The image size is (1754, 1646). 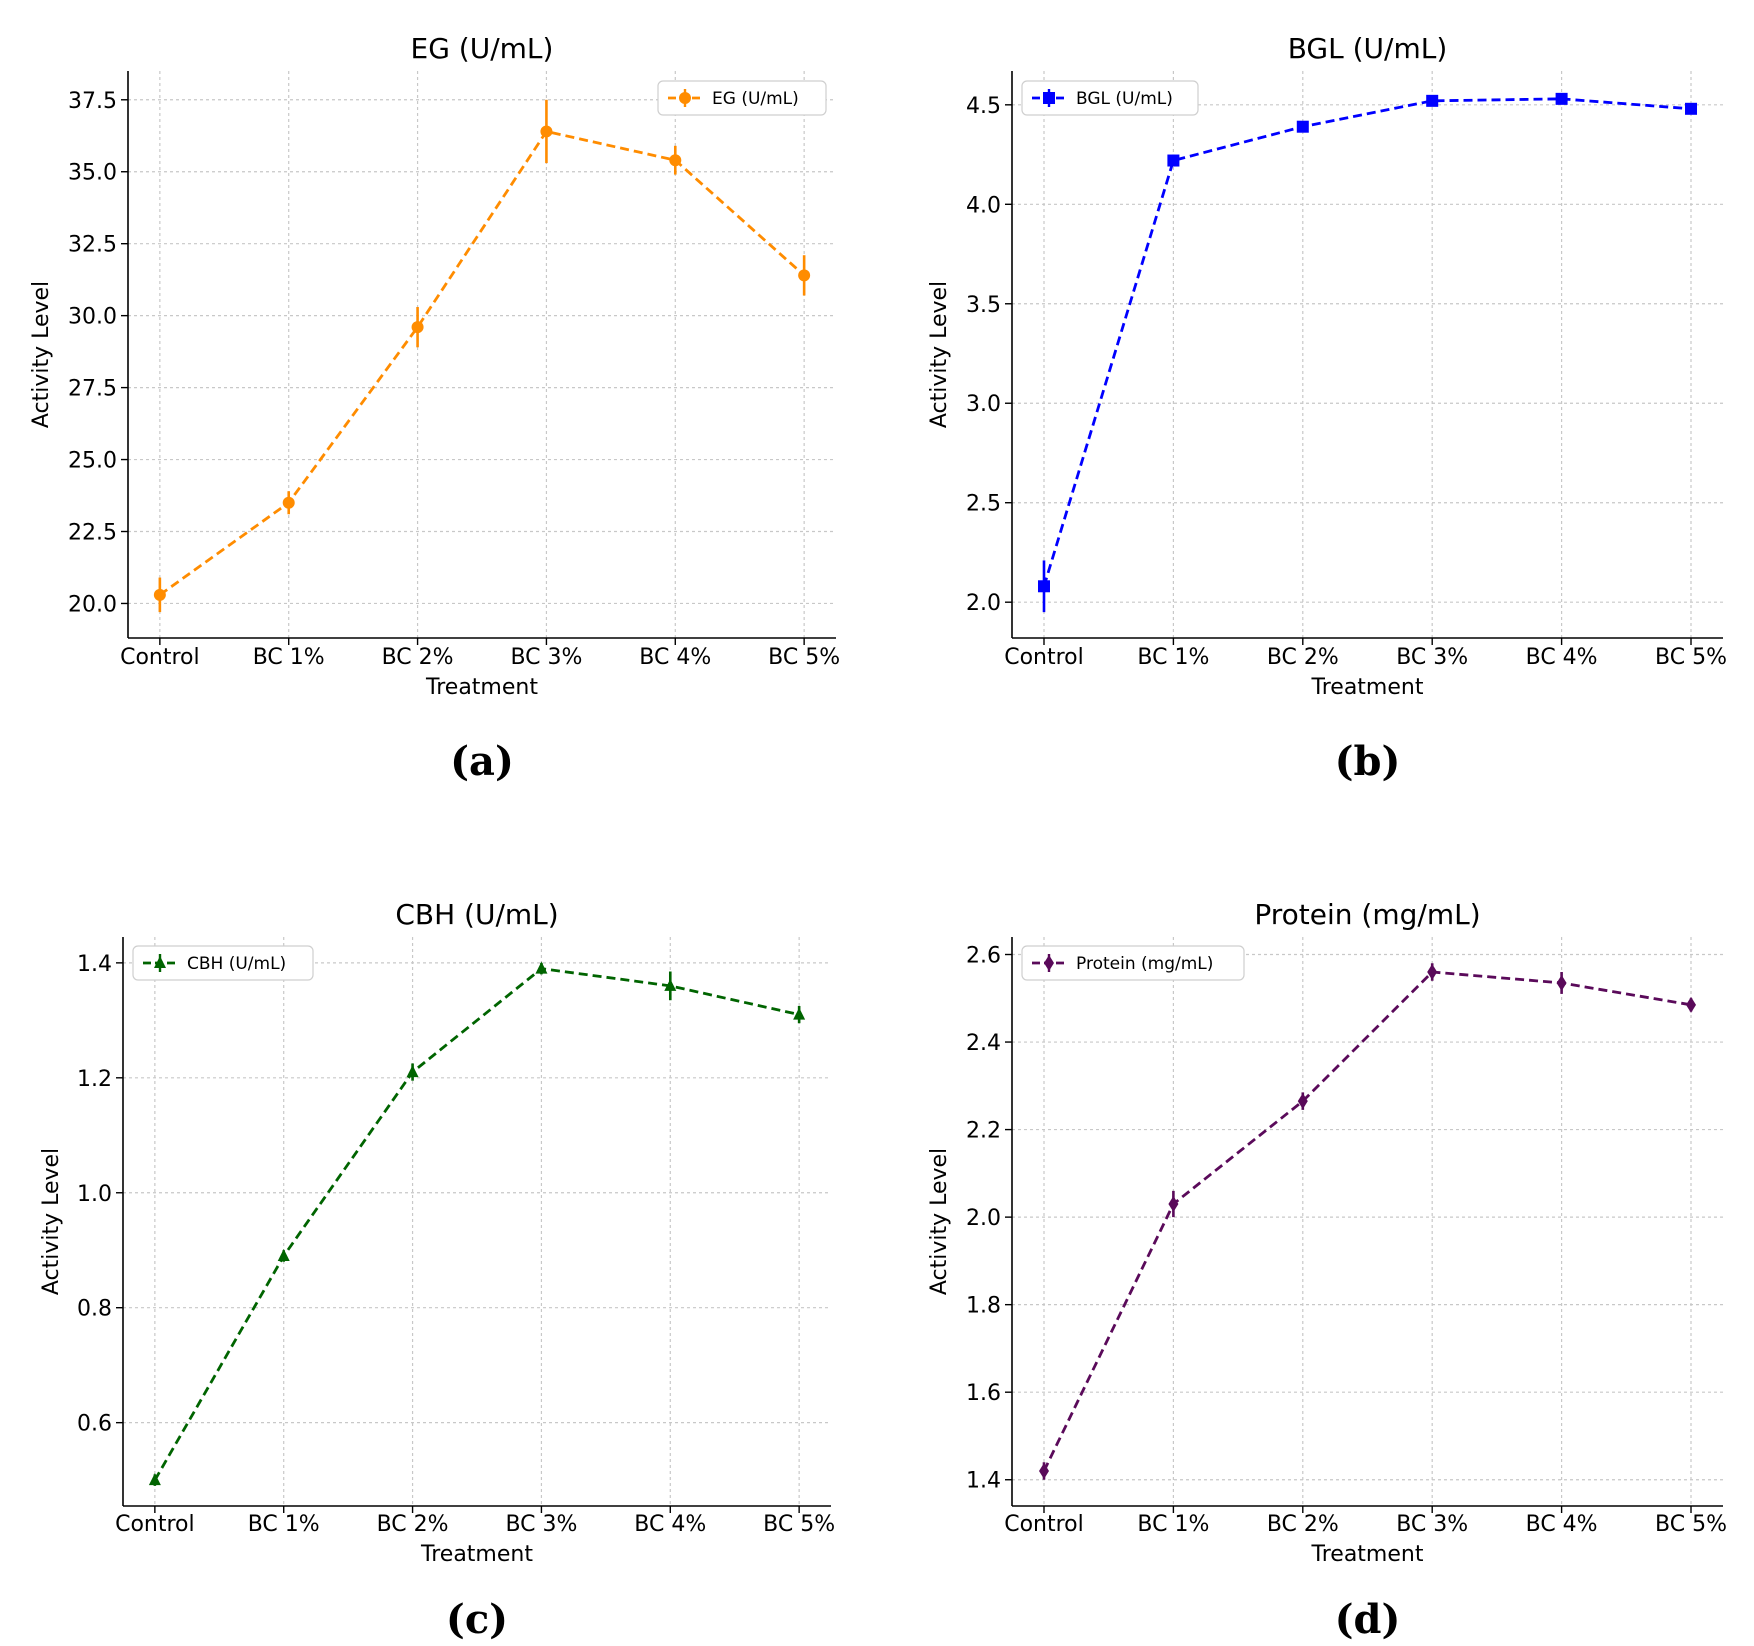 What do you see at coordinates (92, 101) in the screenshot?
I see `y-tick-label: 37.5` at bounding box center [92, 101].